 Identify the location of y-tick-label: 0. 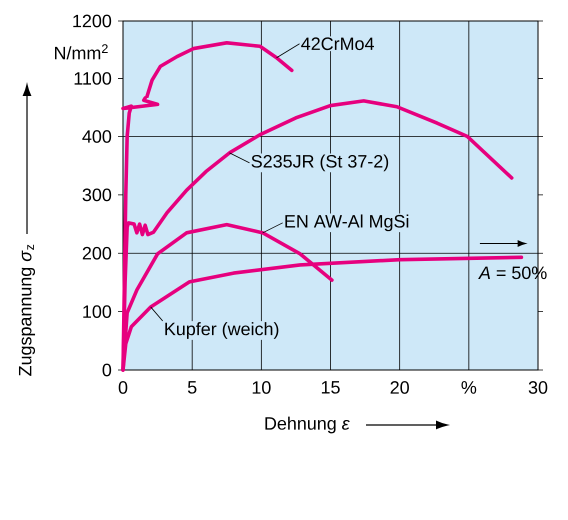
(107, 370).